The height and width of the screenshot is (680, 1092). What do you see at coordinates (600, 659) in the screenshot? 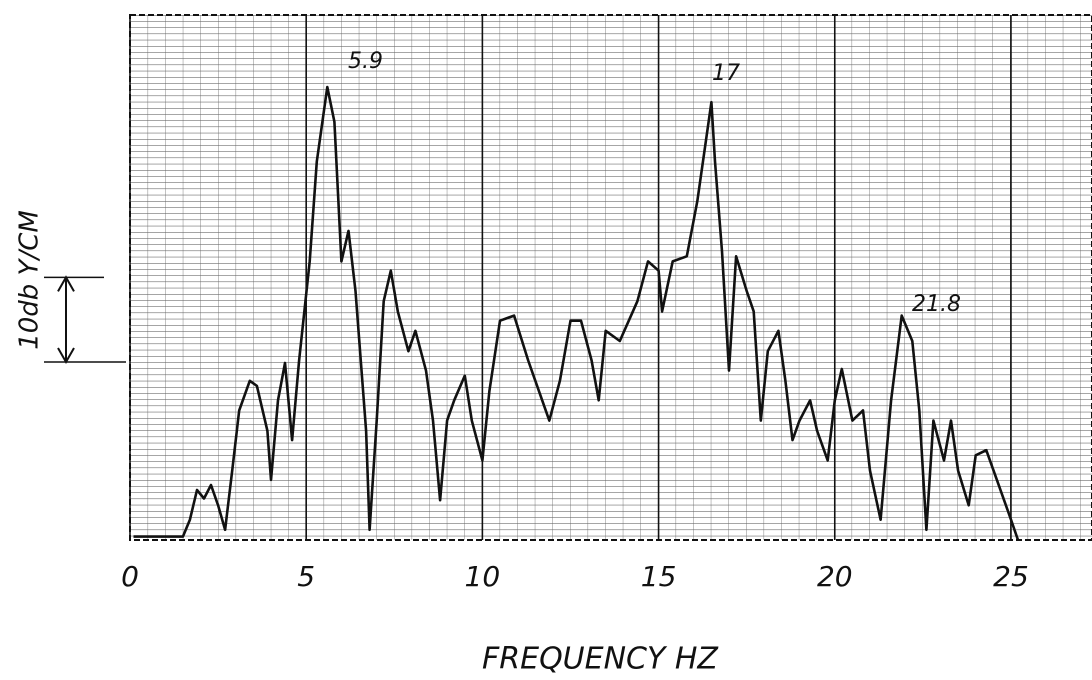
I see `x-axis-label: FREQUENCY HZ` at bounding box center [600, 659].